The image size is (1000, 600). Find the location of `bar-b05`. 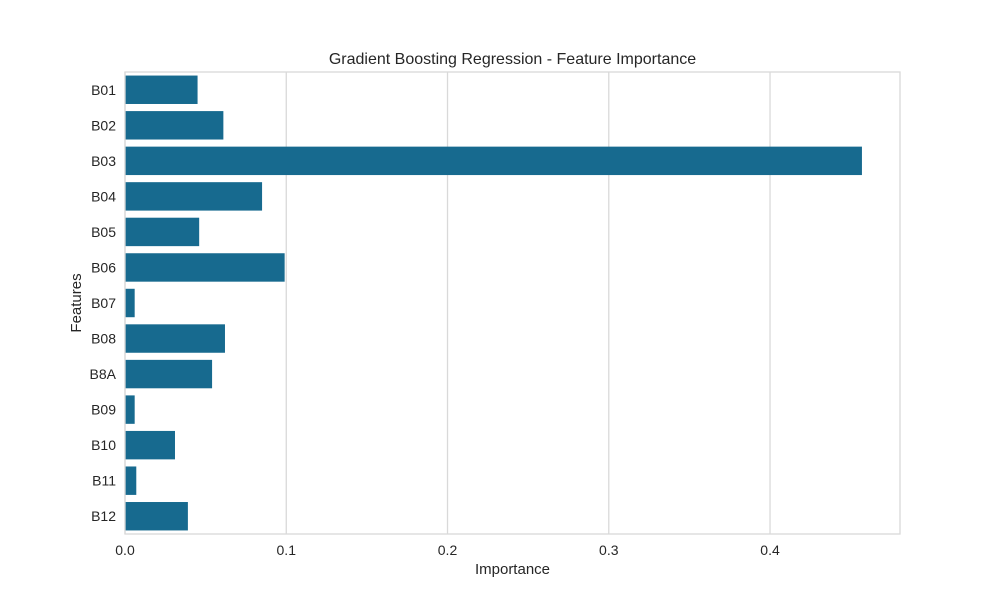

bar-b05 is located at coordinates (162, 232).